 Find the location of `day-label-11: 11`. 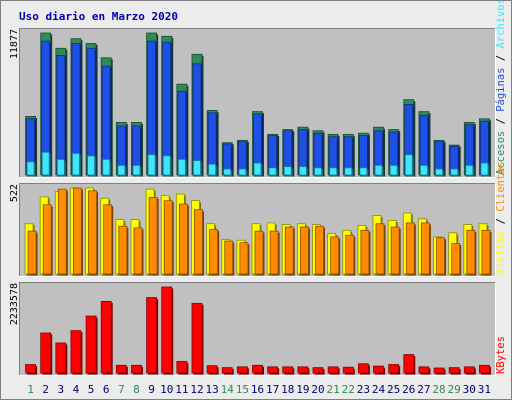

day-label-11: 11 is located at coordinates (181, 389).